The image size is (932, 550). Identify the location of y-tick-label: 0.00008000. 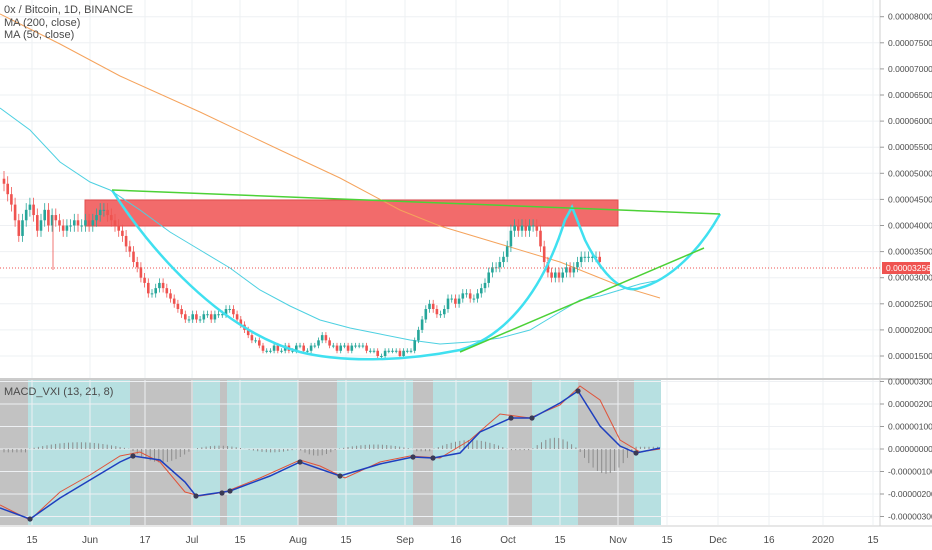
(910, 17).